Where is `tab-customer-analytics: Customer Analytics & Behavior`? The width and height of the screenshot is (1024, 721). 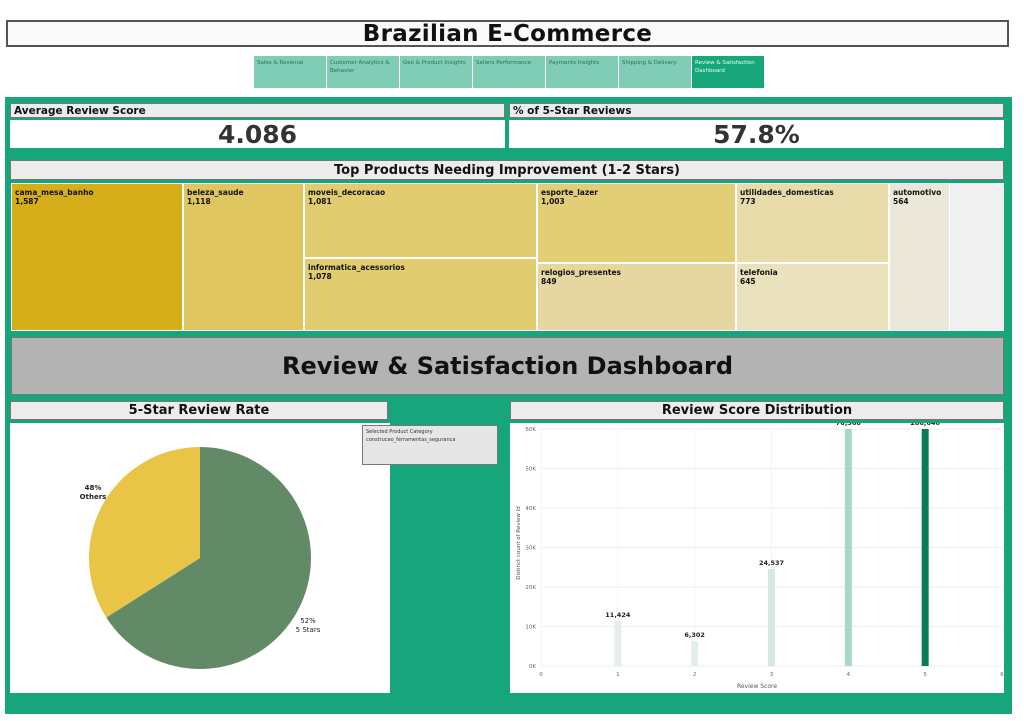
tab-customer-analytics: Customer Analytics & Behavior is located at coordinates (363, 72).